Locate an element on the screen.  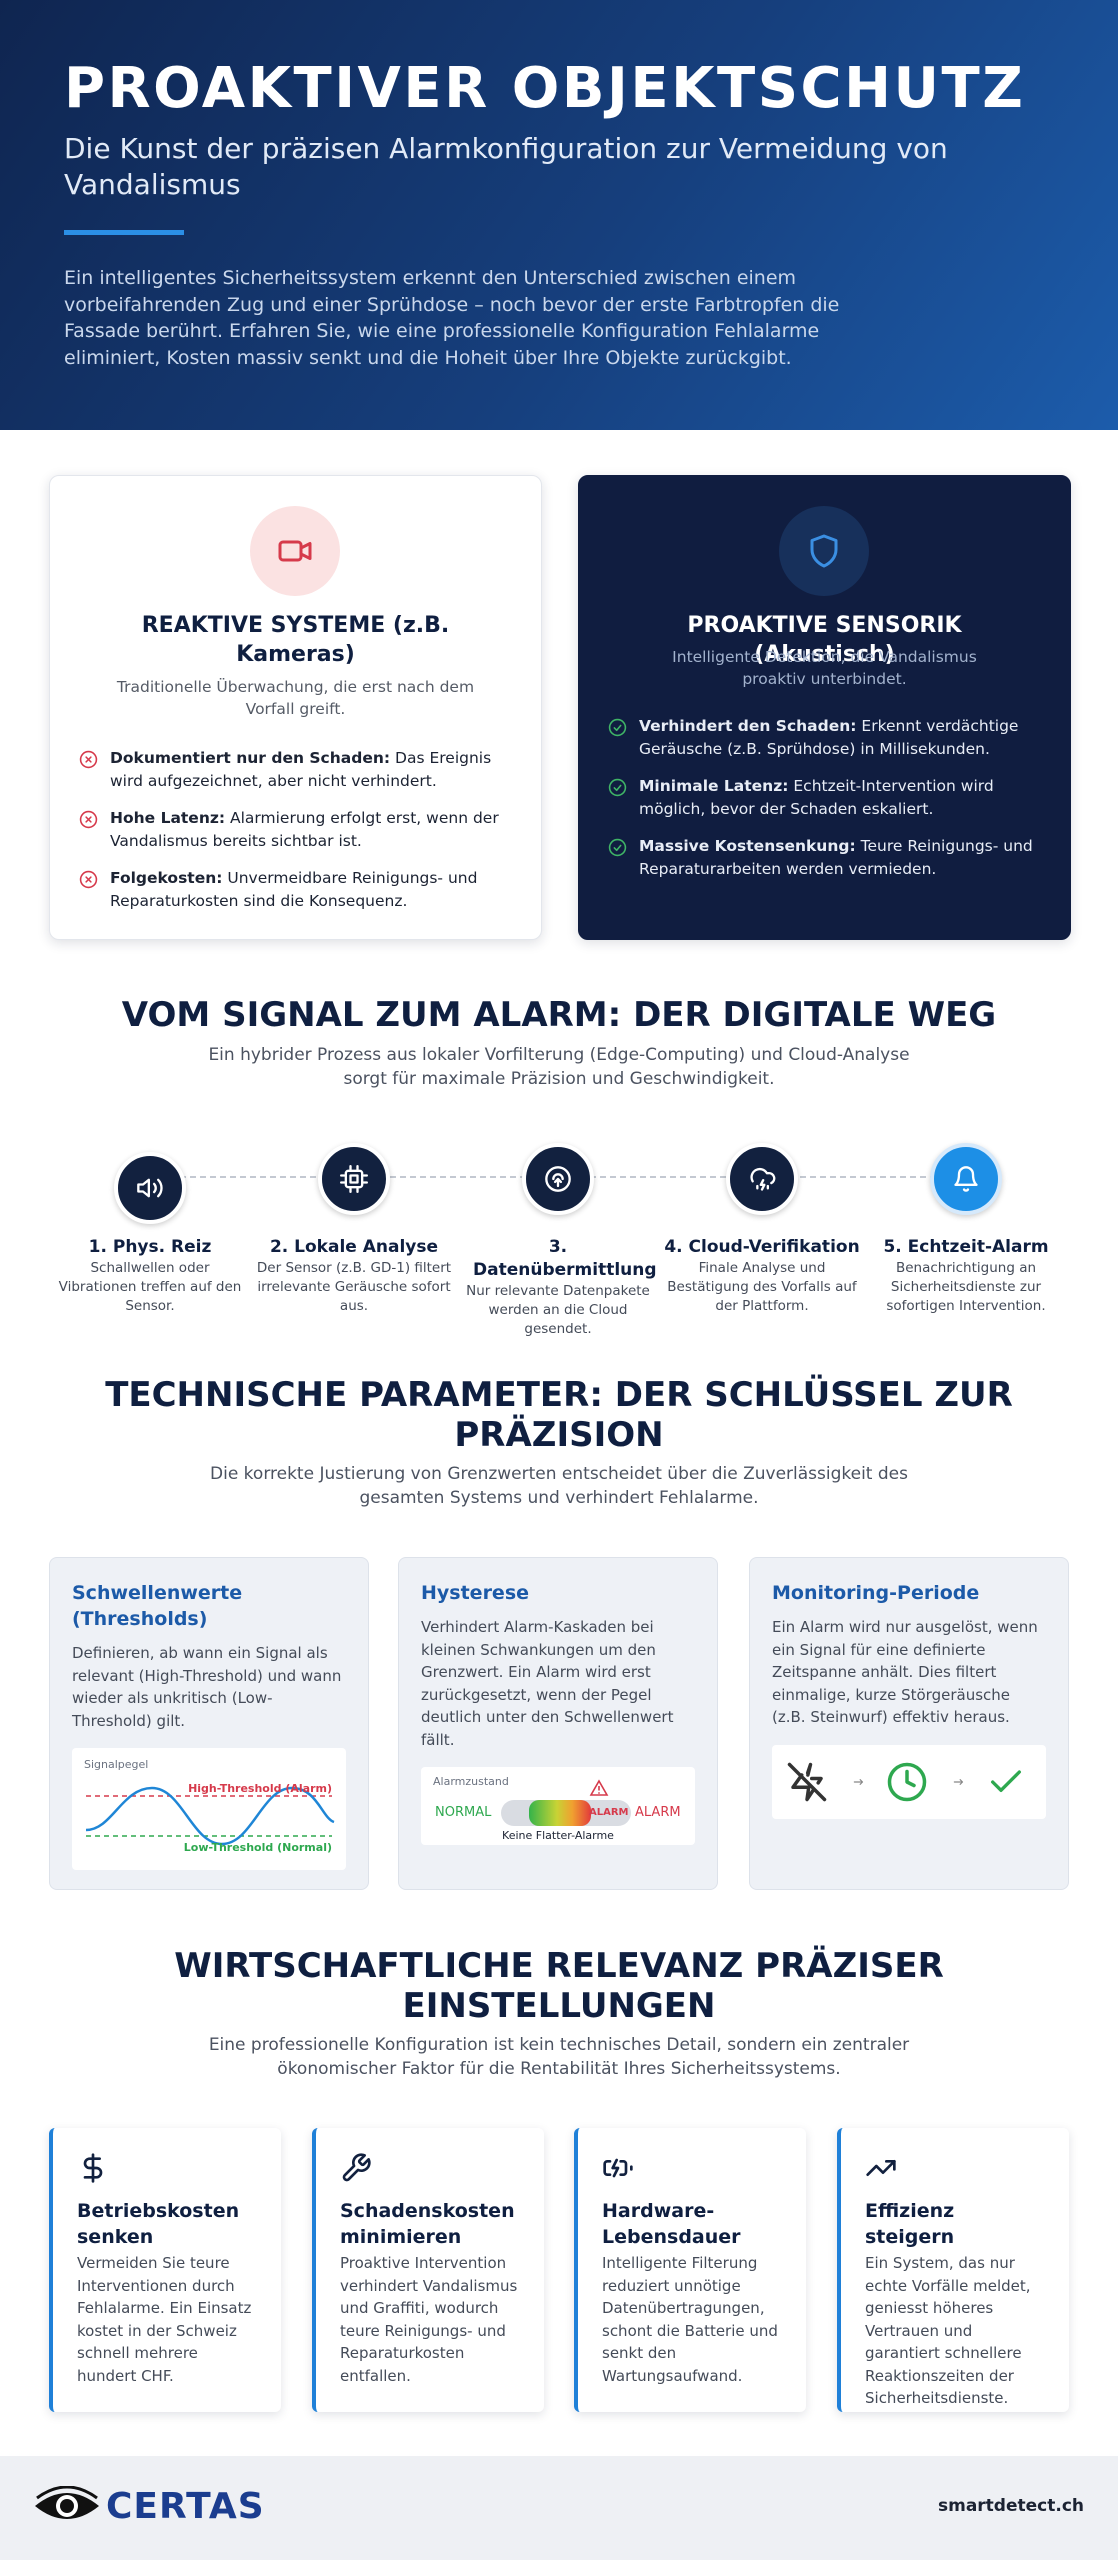
header-divider is located at coordinates (124, 232).